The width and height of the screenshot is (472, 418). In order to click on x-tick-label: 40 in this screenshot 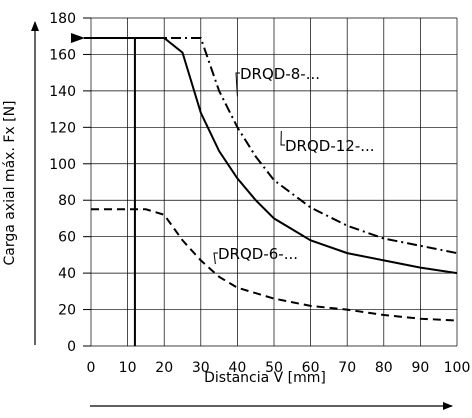, I will do `click(237, 368)`.